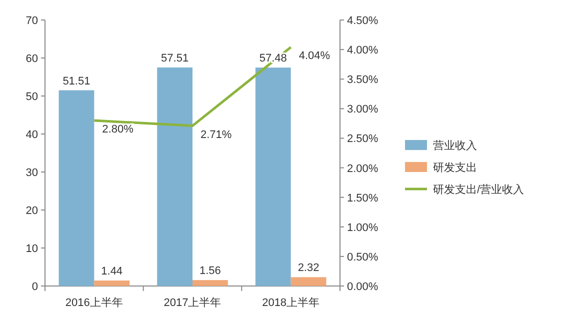 The height and width of the screenshot is (334, 568). What do you see at coordinates (35, 287) in the screenshot?
I see `y-tick-label: 0` at bounding box center [35, 287].